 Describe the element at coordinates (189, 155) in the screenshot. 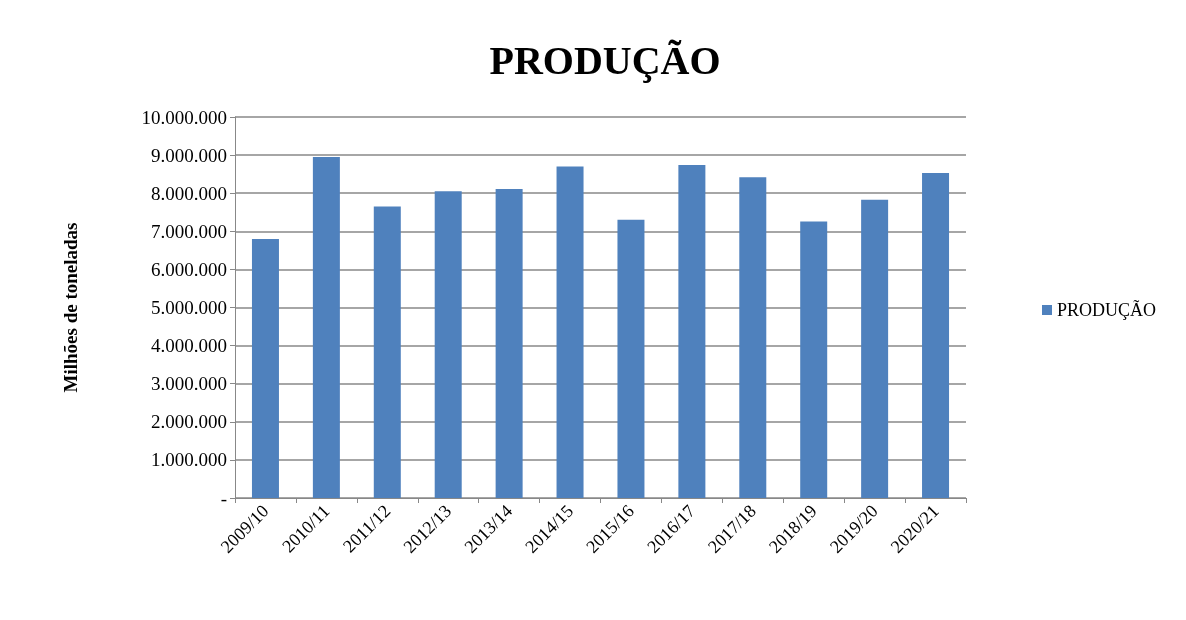

I see `y-tick-label: 9.000.000` at that location.